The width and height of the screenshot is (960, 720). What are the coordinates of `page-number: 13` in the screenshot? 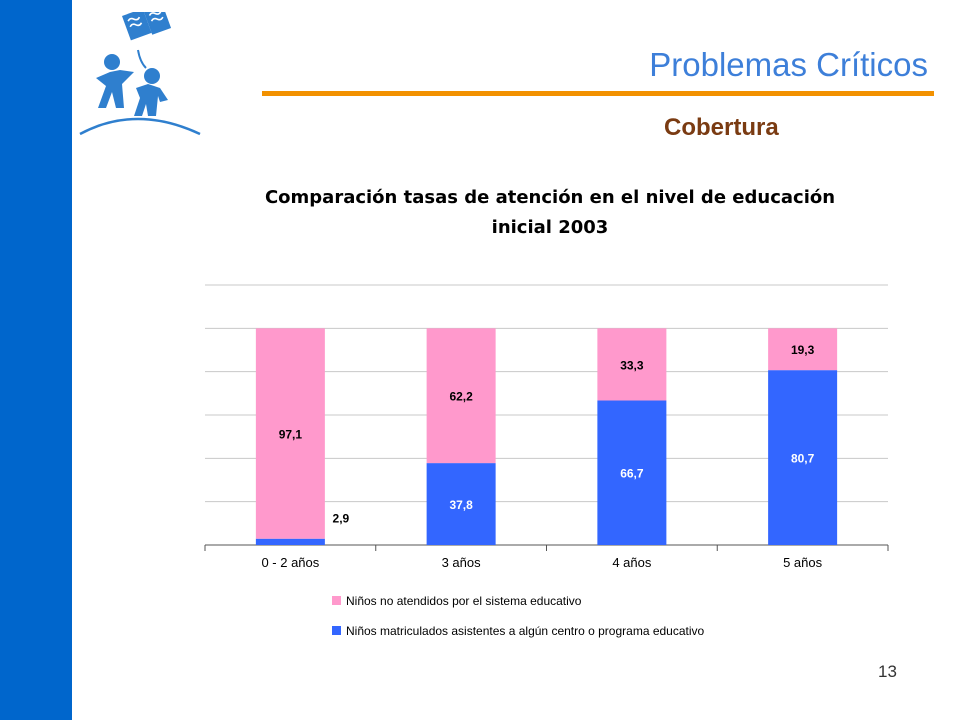 It's located at (887, 671).